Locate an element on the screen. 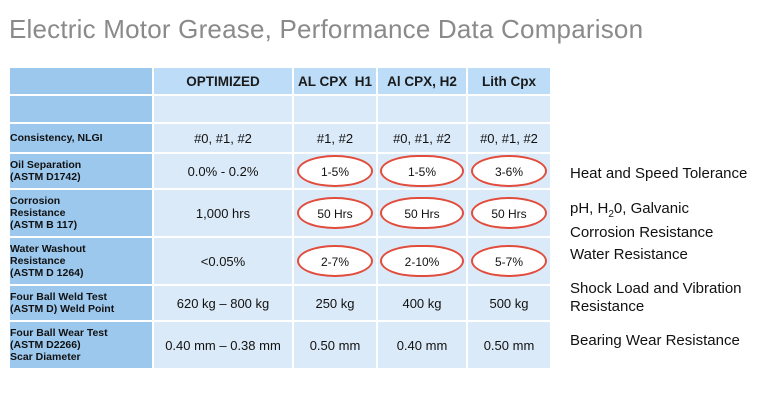 The image size is (768, 402). highlight-circle: 5-7% is located at coordinates (509, 261).